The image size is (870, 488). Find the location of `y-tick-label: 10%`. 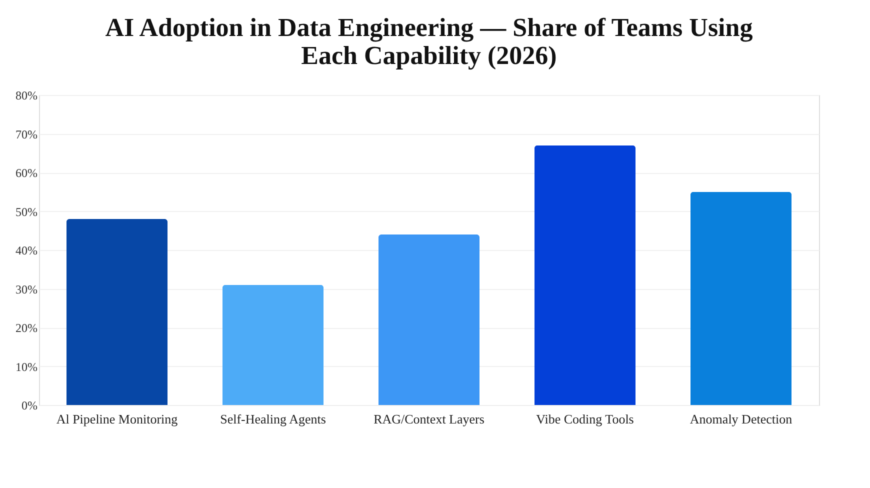

y-tick-label: 10% is located at coordinates (27, 367).